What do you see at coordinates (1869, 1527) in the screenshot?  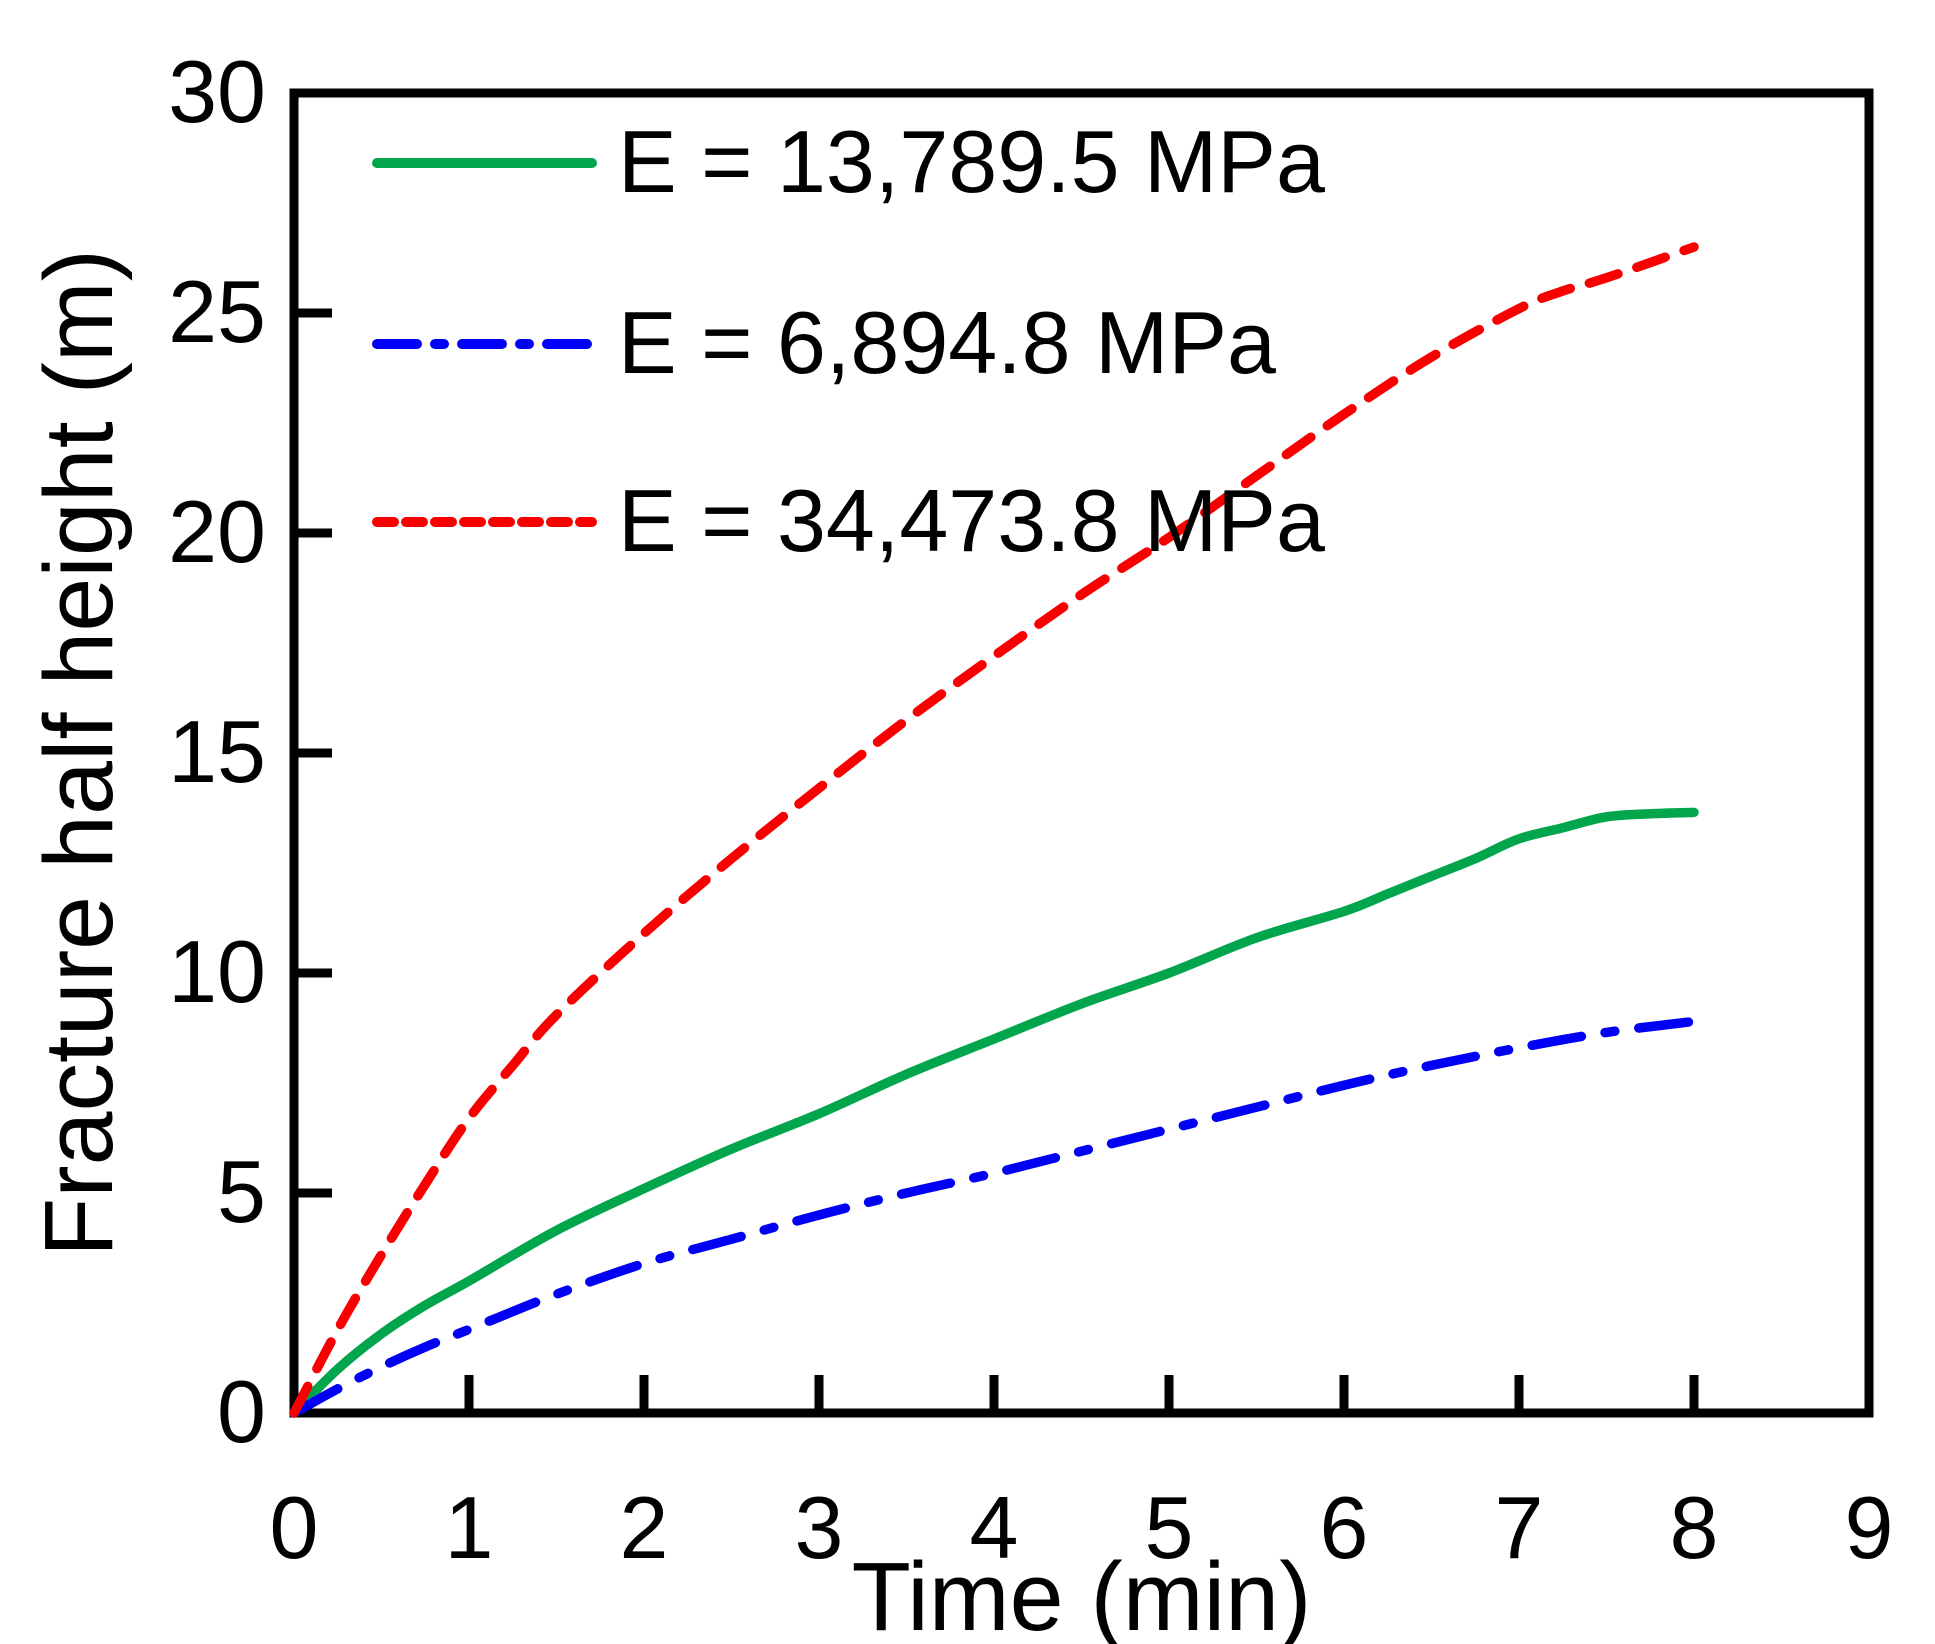 I see `x-tick-label: 9` at bounding box center [1869, 1527].